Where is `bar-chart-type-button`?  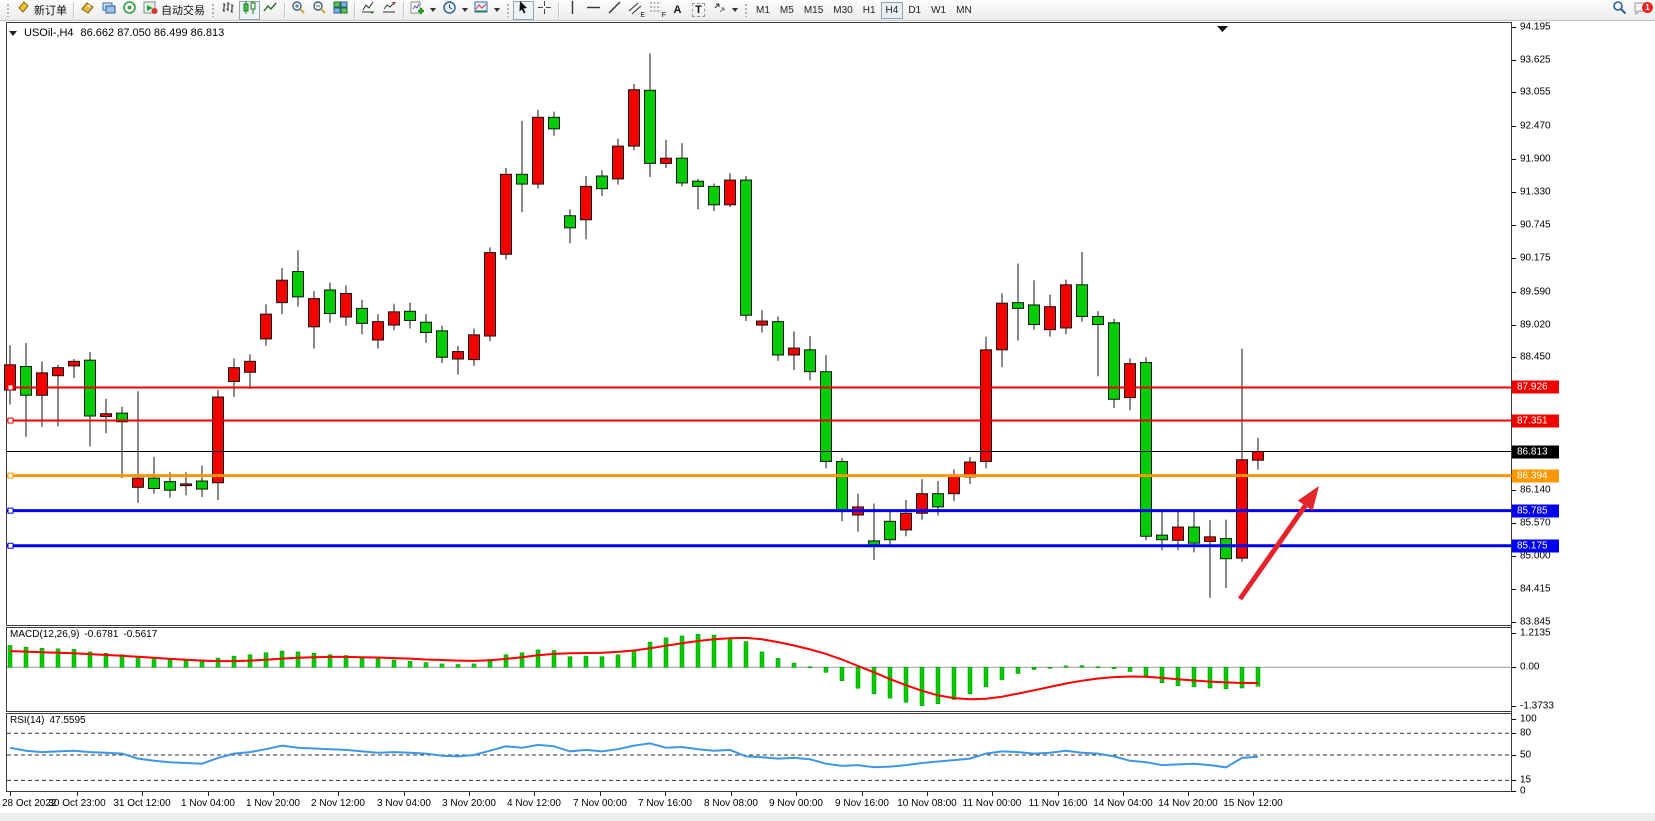 bar-chart-type-button is located at coordinates (228, 10).